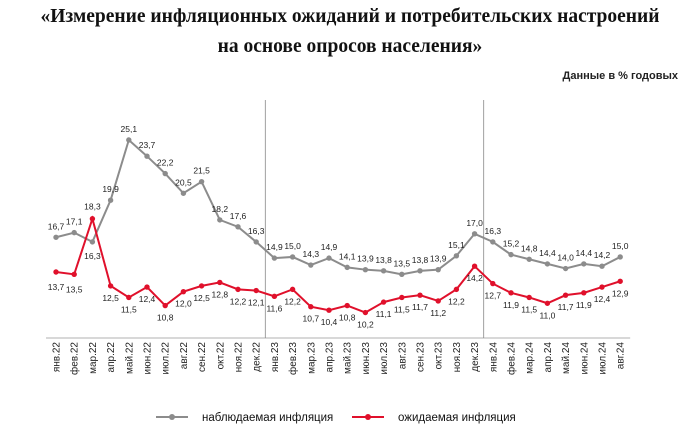 Image resolution: width=700 pixels, height=436 pixels. What do you see at coordinates (493, 296) in the screenshot?
I see `data-label: 12,7` at bounding box center [493, 296].